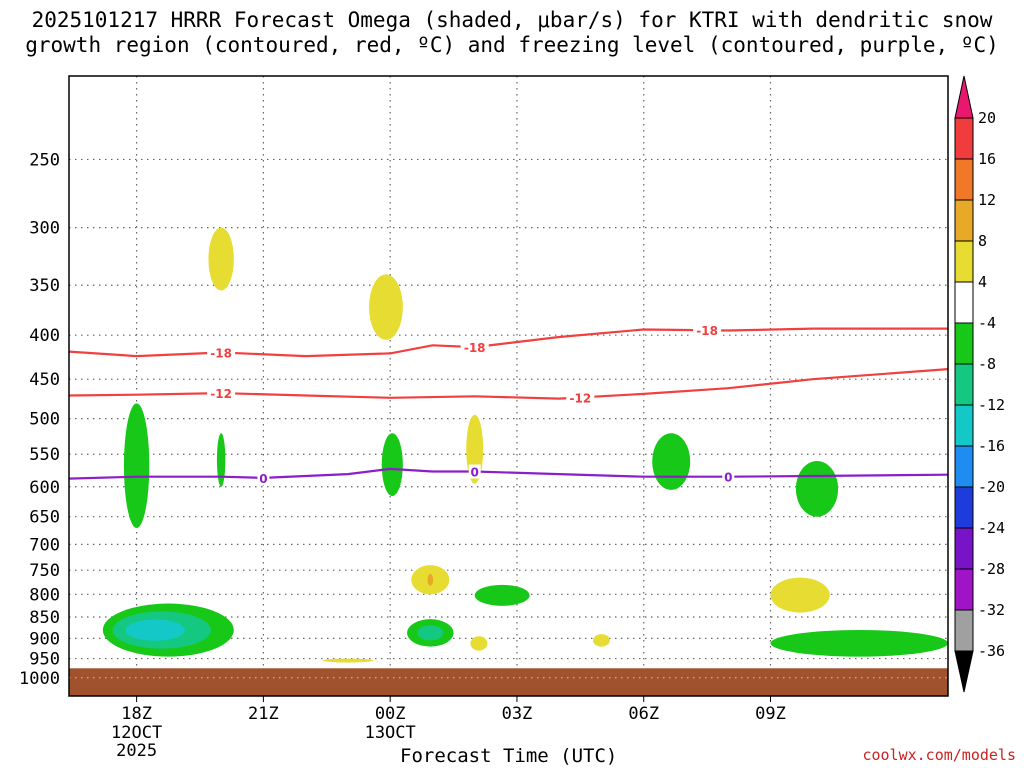 The width and height of the screenshot is (1024, 768). Describe the element at coordinates (44, 455) in the screenshot. I see `y-tick-label-550: 550` at that location.